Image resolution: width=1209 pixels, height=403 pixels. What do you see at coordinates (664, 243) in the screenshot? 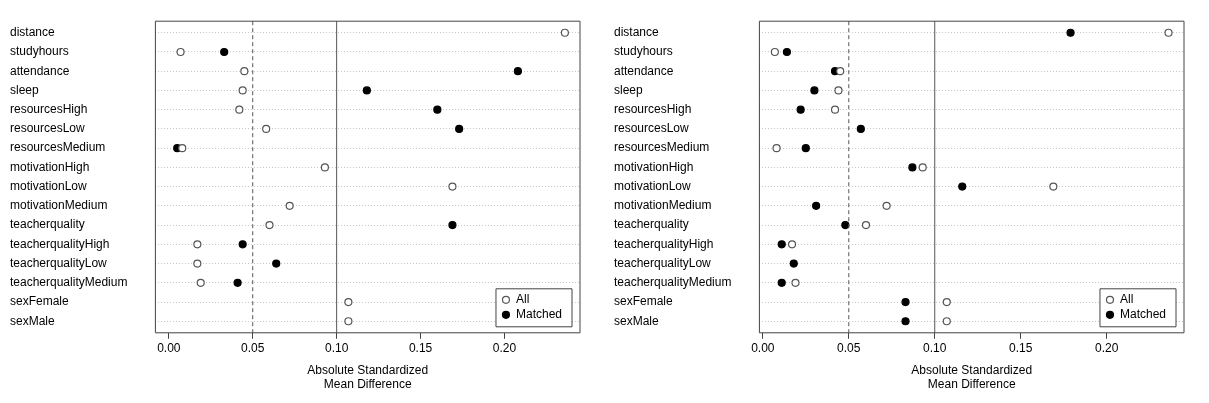
I see `y-tick-label: teacherqualityHigh` at bounding box center [664, 243].